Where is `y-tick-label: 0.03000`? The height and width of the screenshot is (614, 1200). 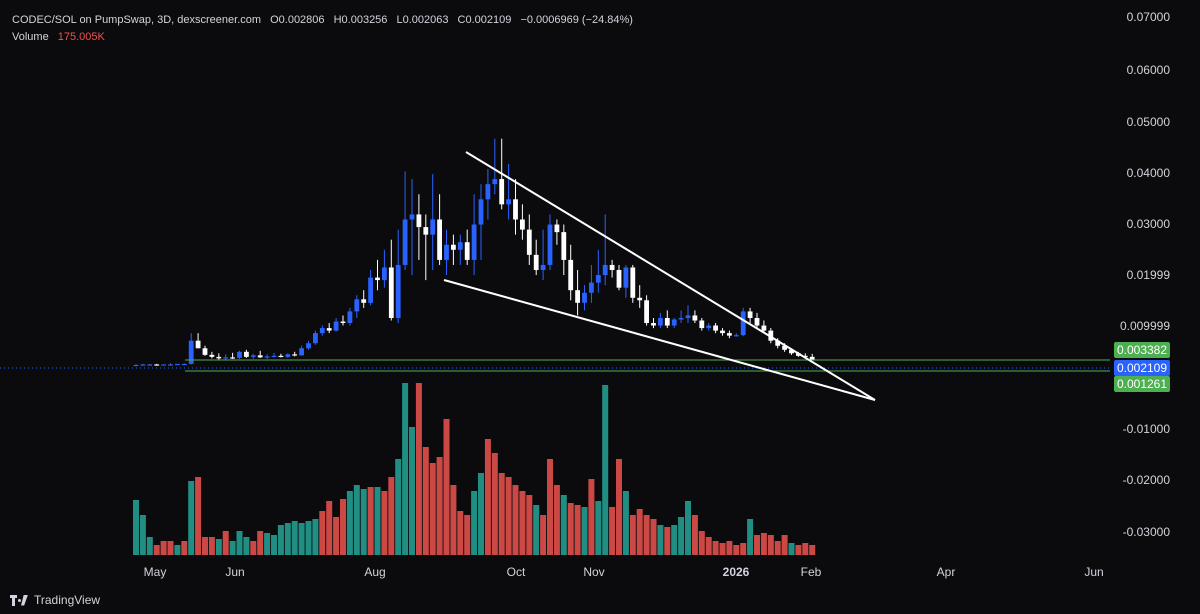
y-tick-label: 0.03000 is located at coordinates (1149, 224).